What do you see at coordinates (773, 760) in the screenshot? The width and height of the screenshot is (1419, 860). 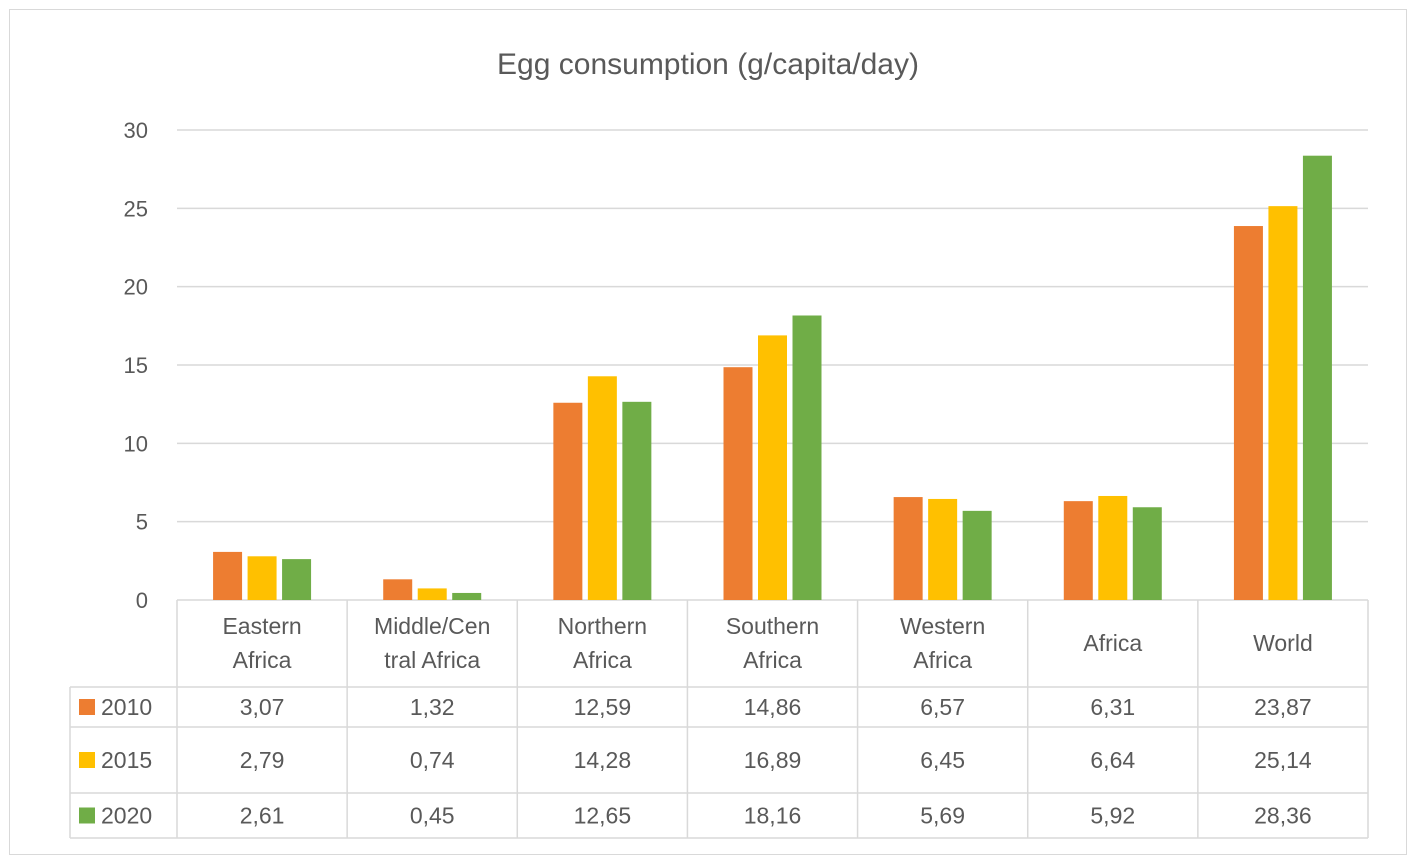 I see `data-label: 16,89` at bounding box center [773, 760].